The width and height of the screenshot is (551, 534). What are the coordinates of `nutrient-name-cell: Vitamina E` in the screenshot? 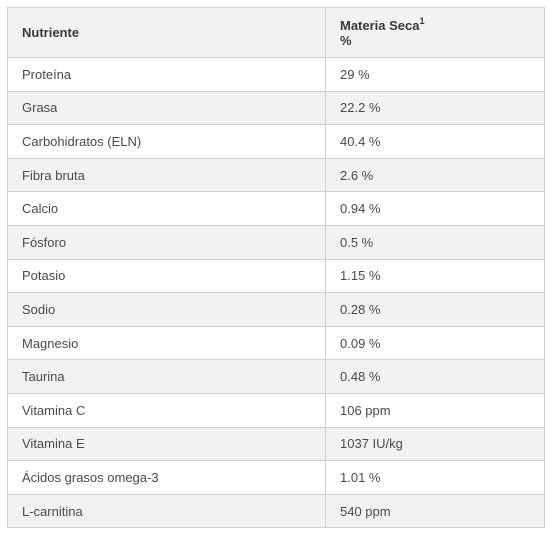 It's located at (166, 444).